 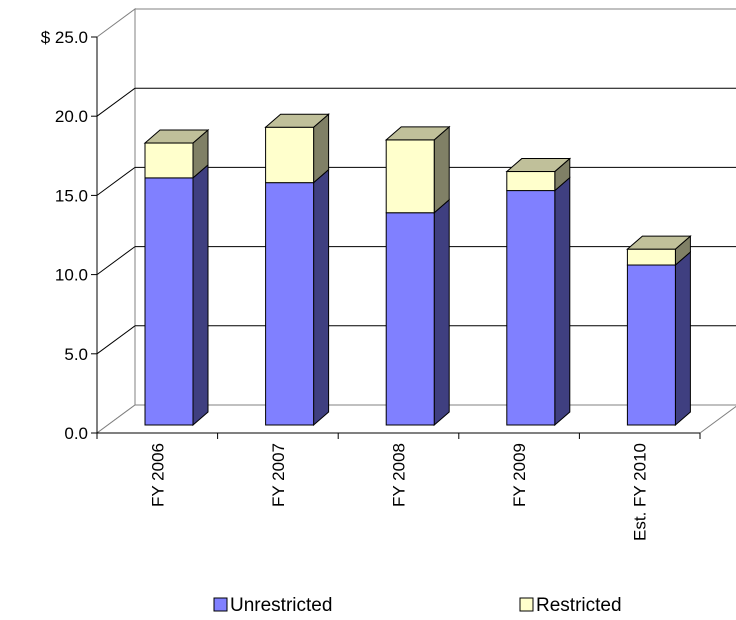 I want to click on y-tick-label: 20.0, so click(x=71, y=116).